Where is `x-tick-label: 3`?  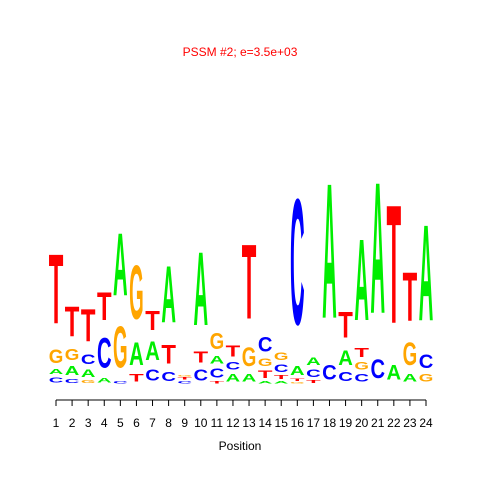 x-tick-label: 3 is located at coordinates (88, 423).